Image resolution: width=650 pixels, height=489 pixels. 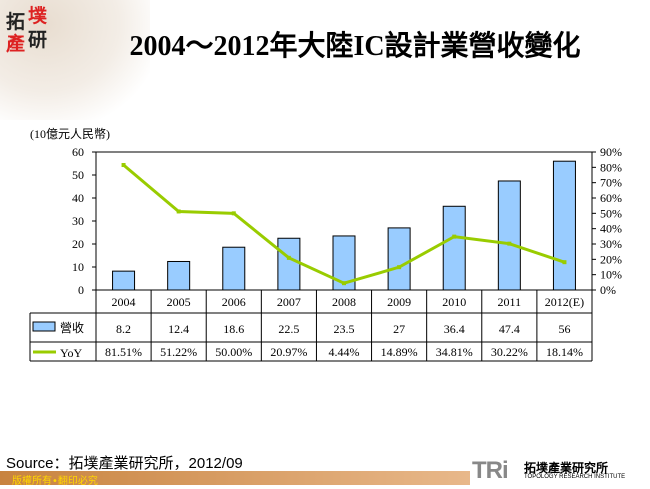 I want to click on copyright: 版權所有•翻印必究, so click(x=55, y=481).